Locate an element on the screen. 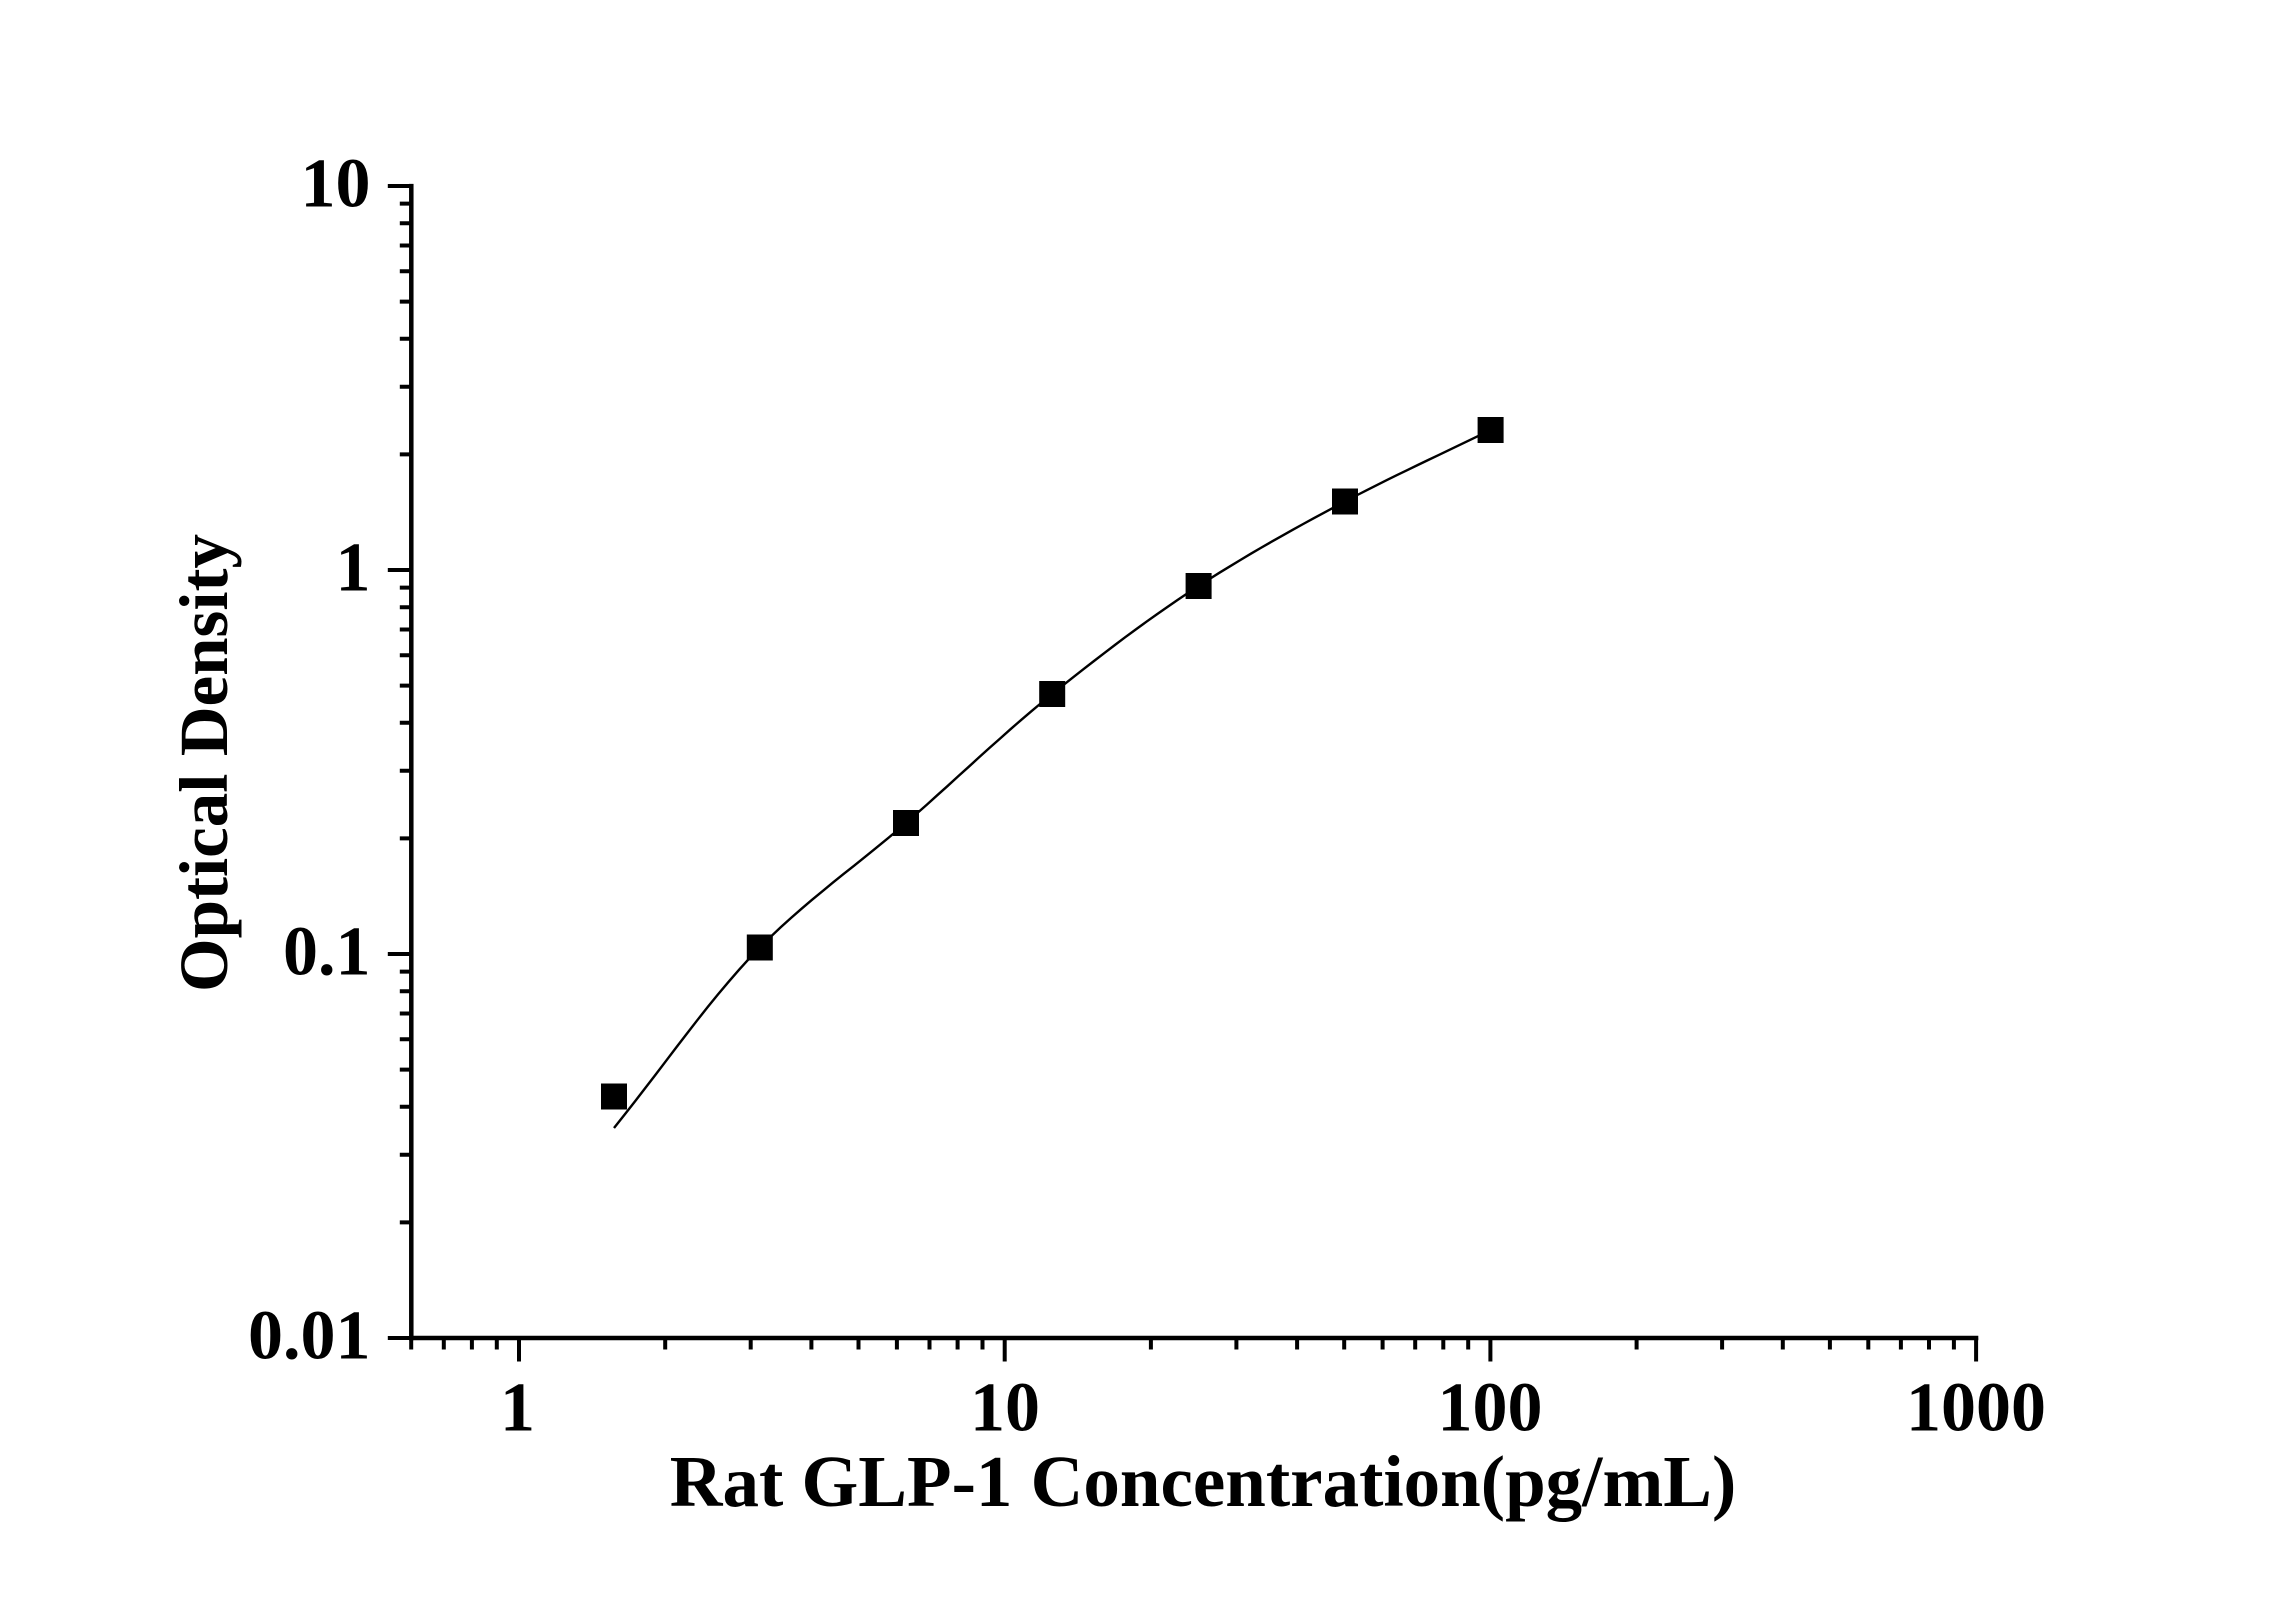 This screenshot has height=1604, width=2296. svg-text: 0.01 is located at coordinates (309, 1335).